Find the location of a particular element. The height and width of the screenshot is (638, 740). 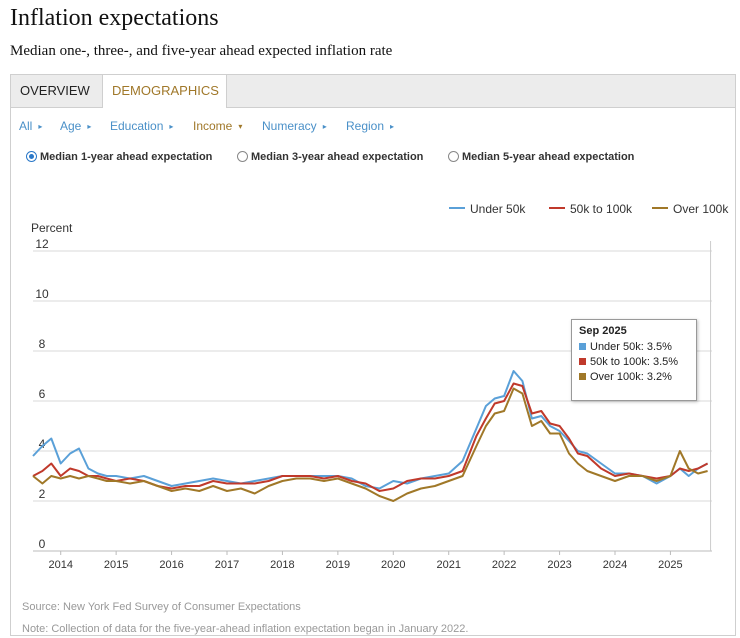

tooltip-row-text: Under 50k: 3.5% is located at coordinates (631, 347).